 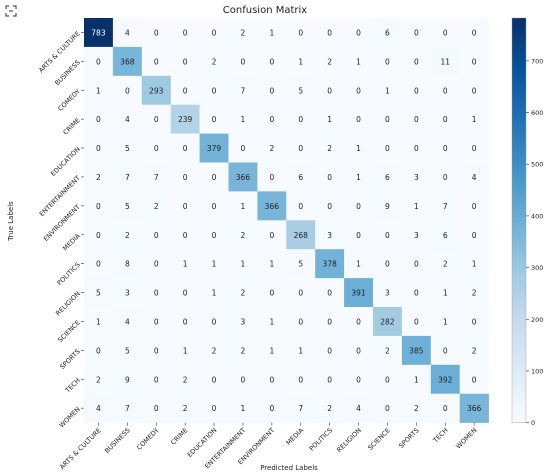 What do you see at coordinates (68, 99) in the screenshot?
I see `y-tick-label: COMEDY` at bounding box center [68, 99].